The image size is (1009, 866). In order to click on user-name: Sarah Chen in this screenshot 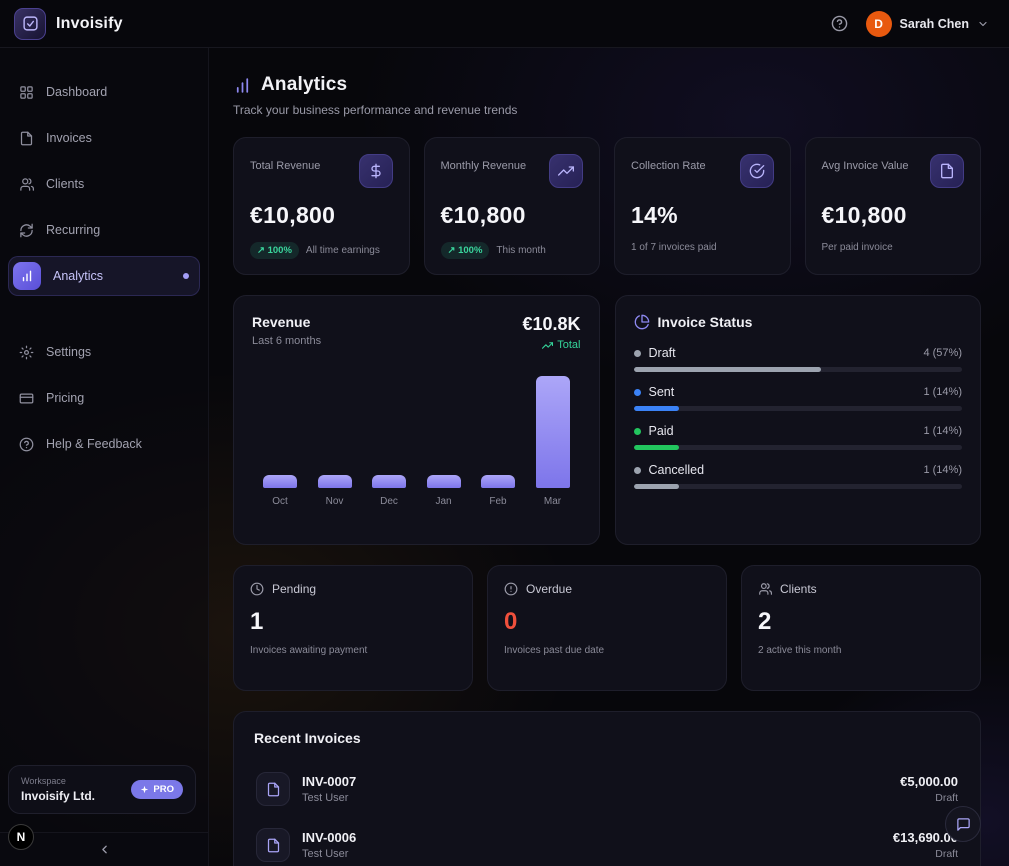, I will do `click(934, 23)`.